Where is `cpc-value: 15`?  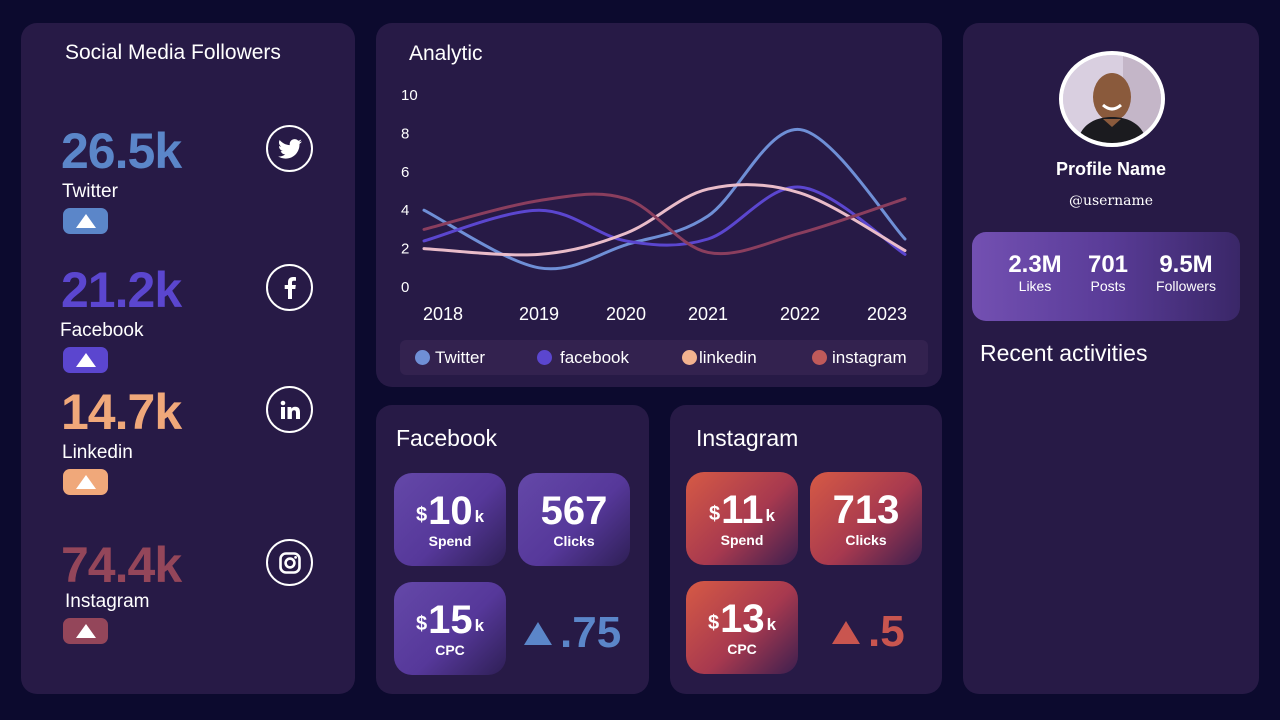 cpc-value: 15 is located at coordinates (450, 619).